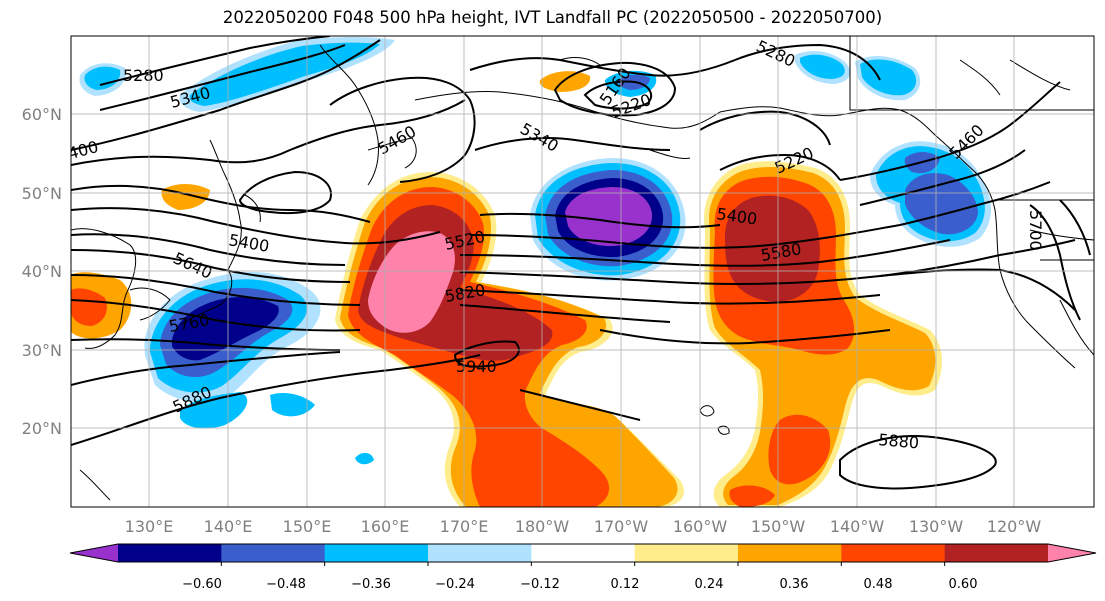 The image size is (1105, 601). Describe the element at coordinates (709, 584) in the screenshot. I see `colorbar-tick-label: 0.24` at that location.